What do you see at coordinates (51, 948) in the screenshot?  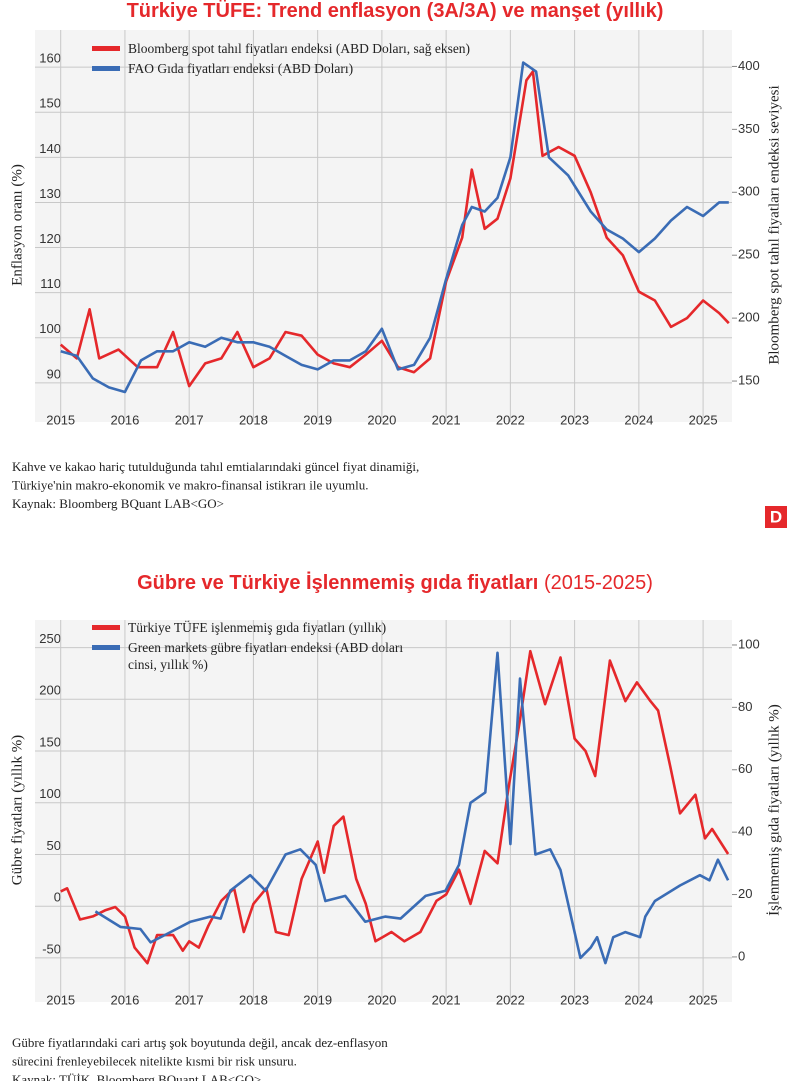 I see `y-tick-label: -50` at bounding box center [51, 948].